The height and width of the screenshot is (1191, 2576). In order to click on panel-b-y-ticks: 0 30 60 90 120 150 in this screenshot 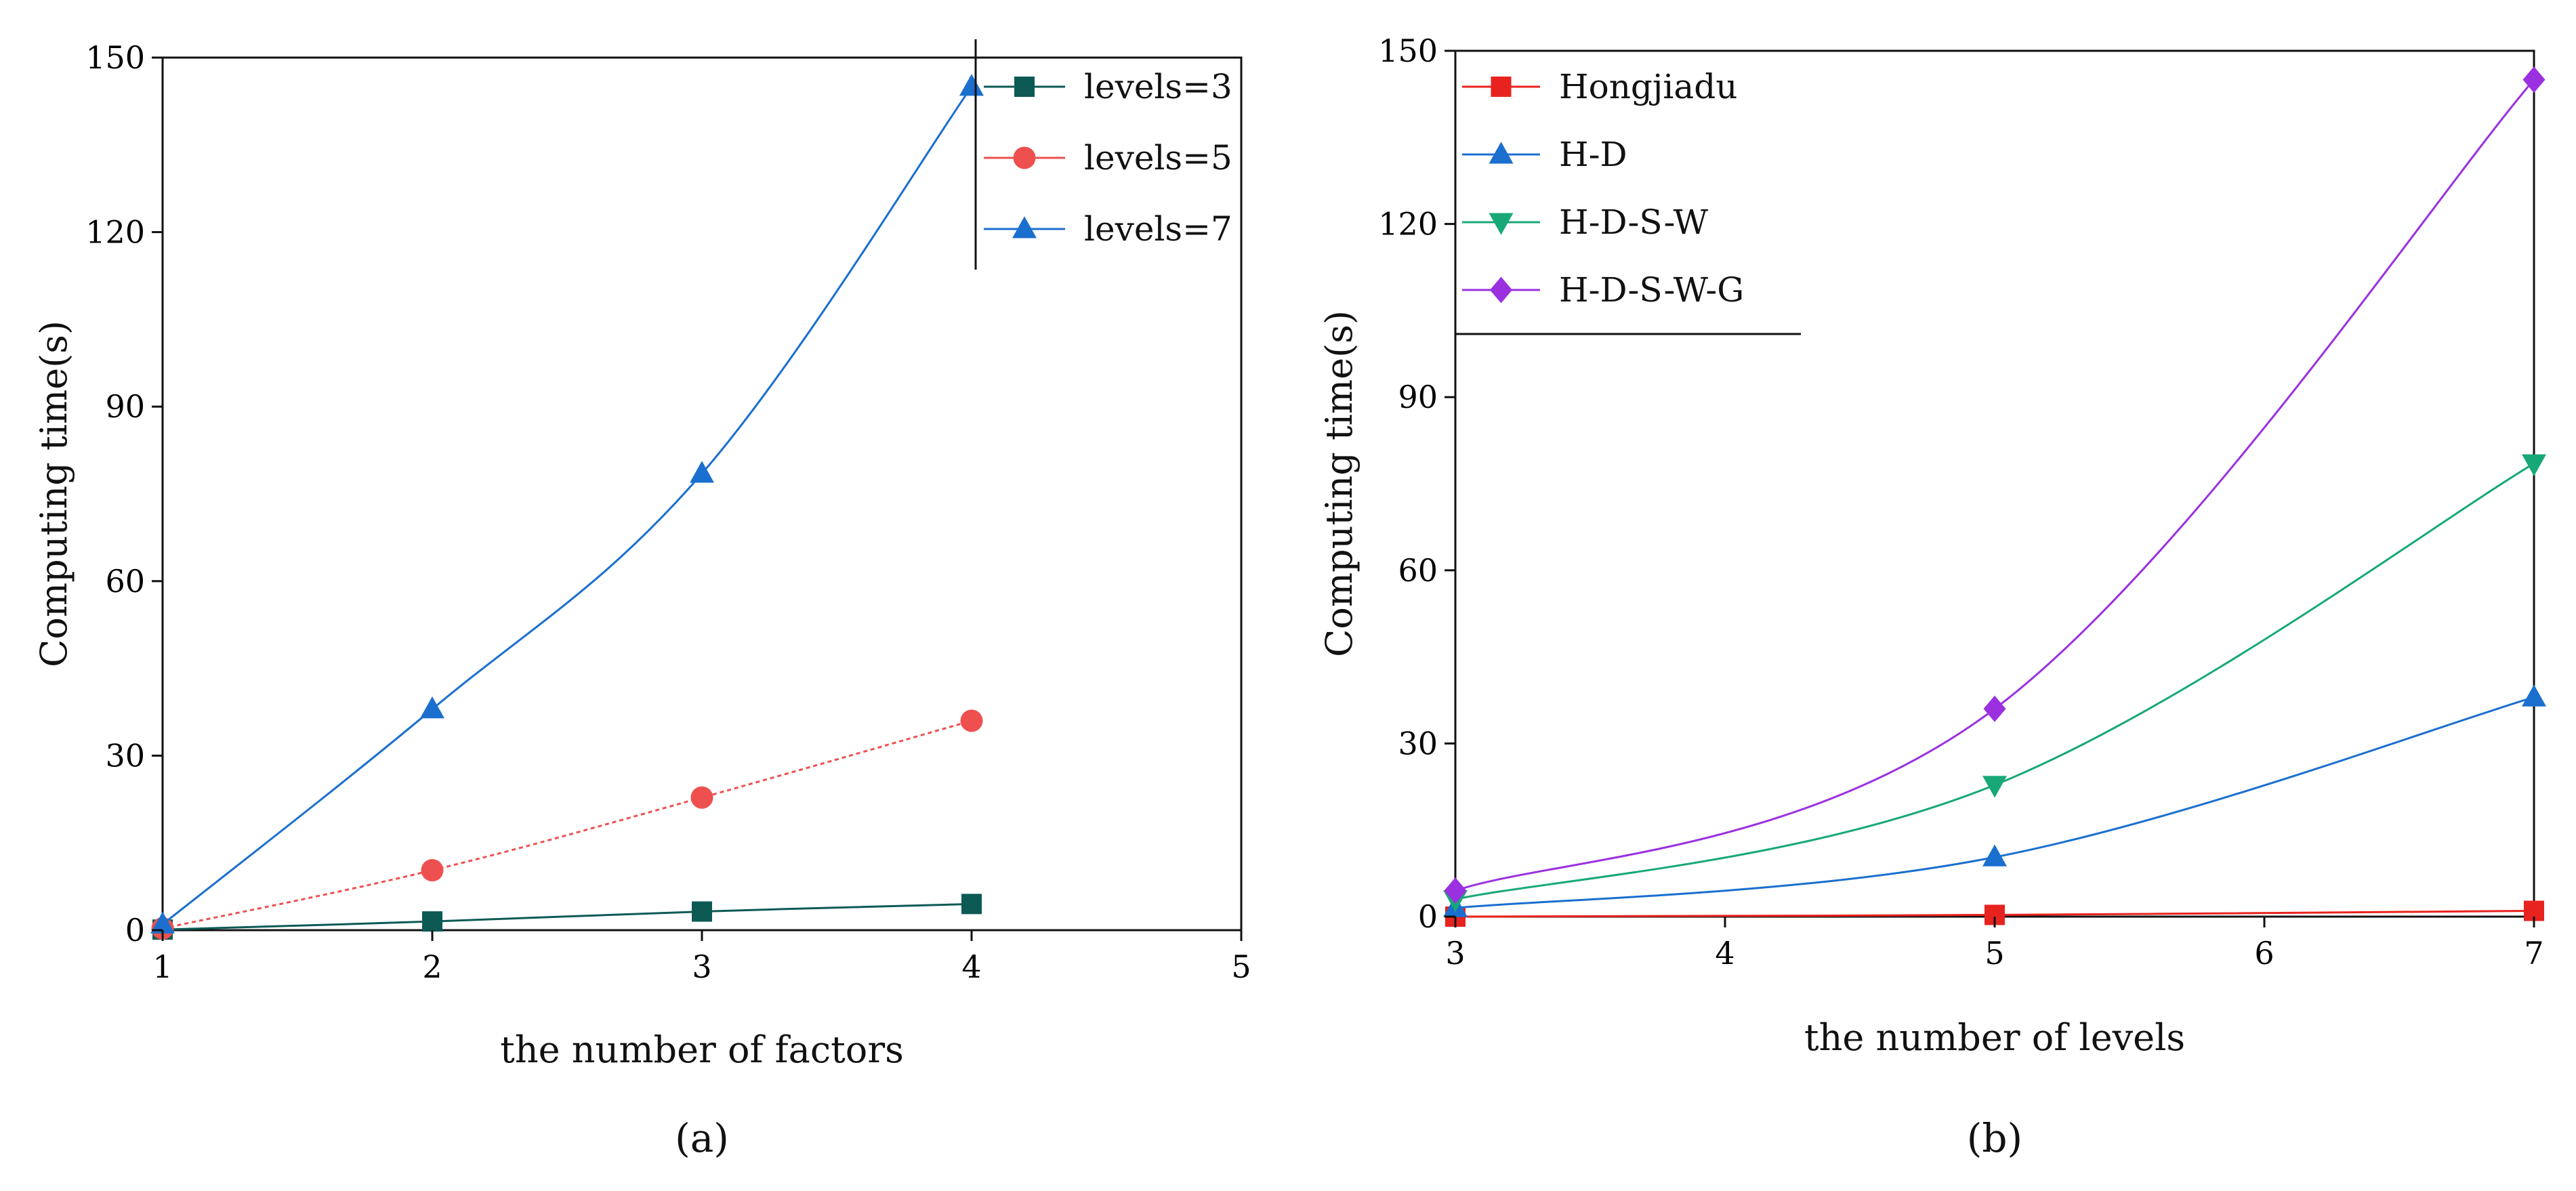, I will do `click(1416, 484)`.